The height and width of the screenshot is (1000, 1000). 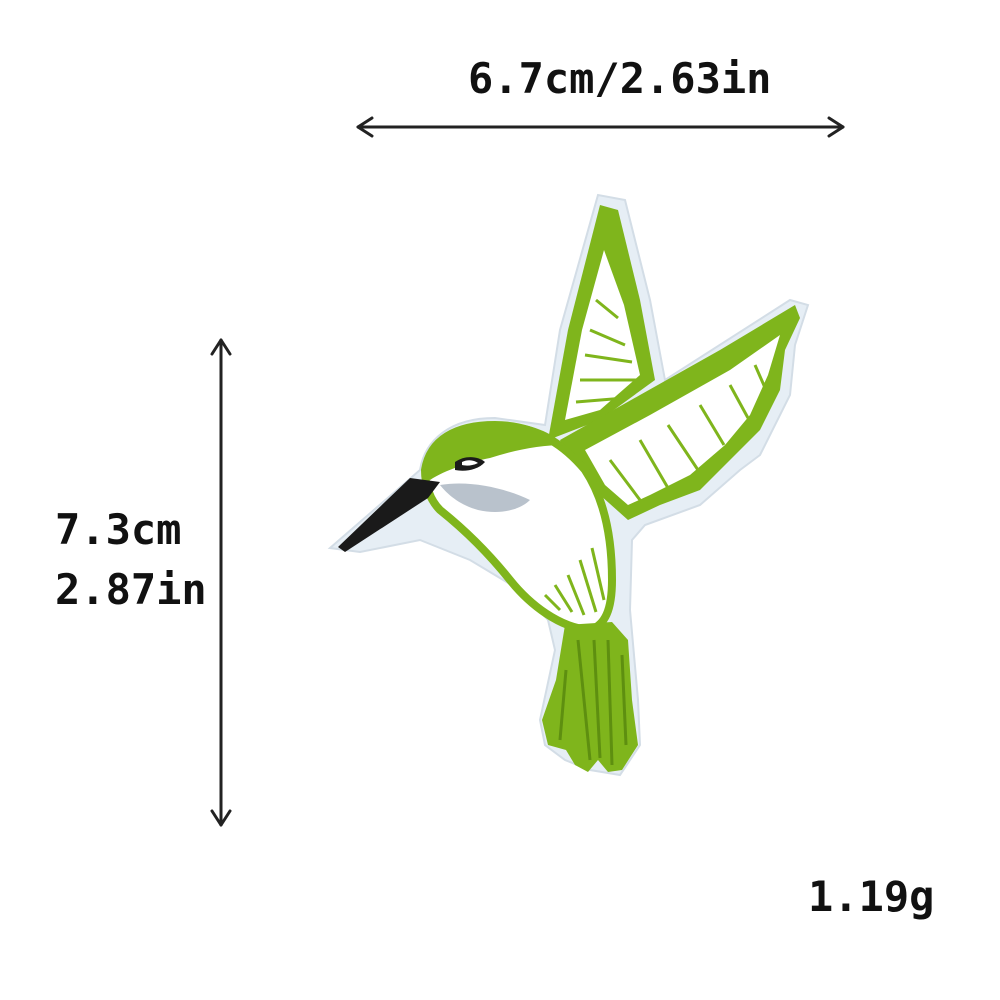 What do you see at coordinates (682, 420) in the screenshot?
I see `front-wing-inner` at bounding box center [682, 420].